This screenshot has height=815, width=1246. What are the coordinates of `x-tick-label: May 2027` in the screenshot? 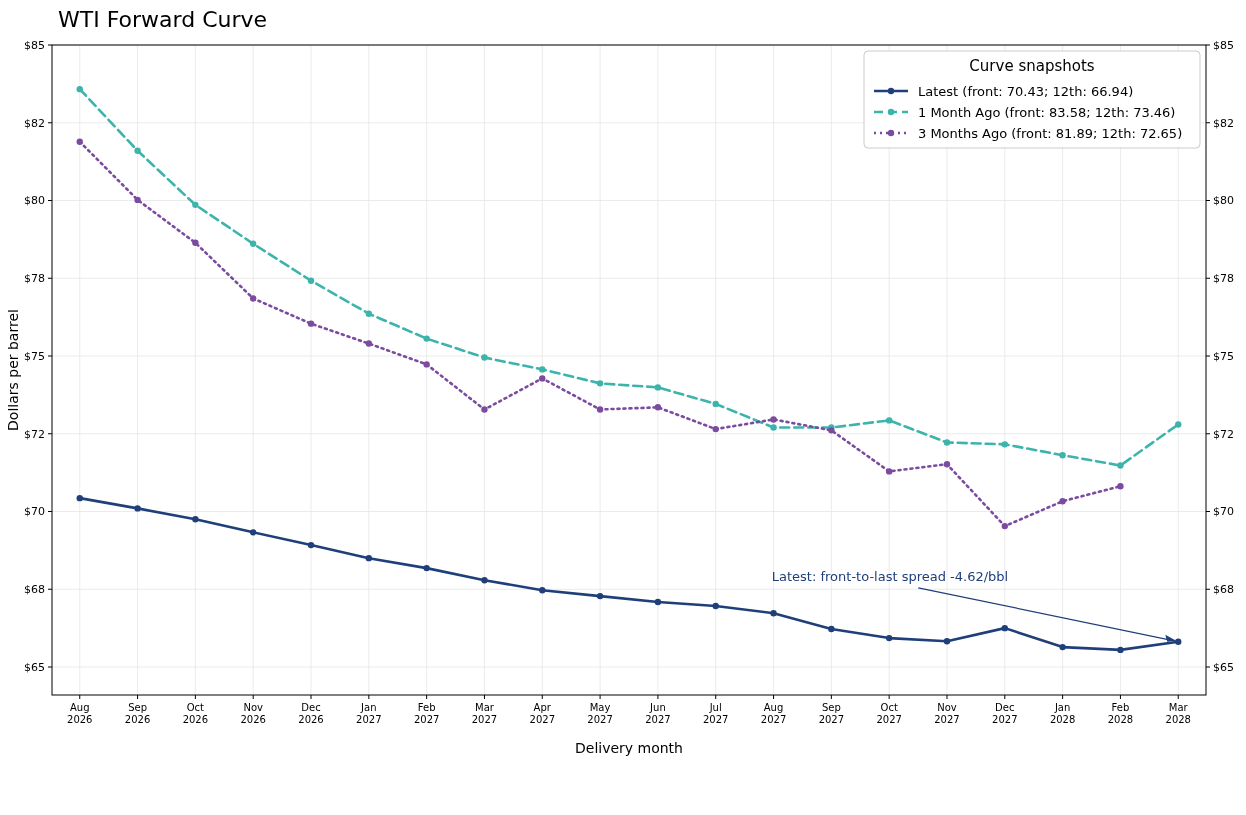 It's located at (600, 713).